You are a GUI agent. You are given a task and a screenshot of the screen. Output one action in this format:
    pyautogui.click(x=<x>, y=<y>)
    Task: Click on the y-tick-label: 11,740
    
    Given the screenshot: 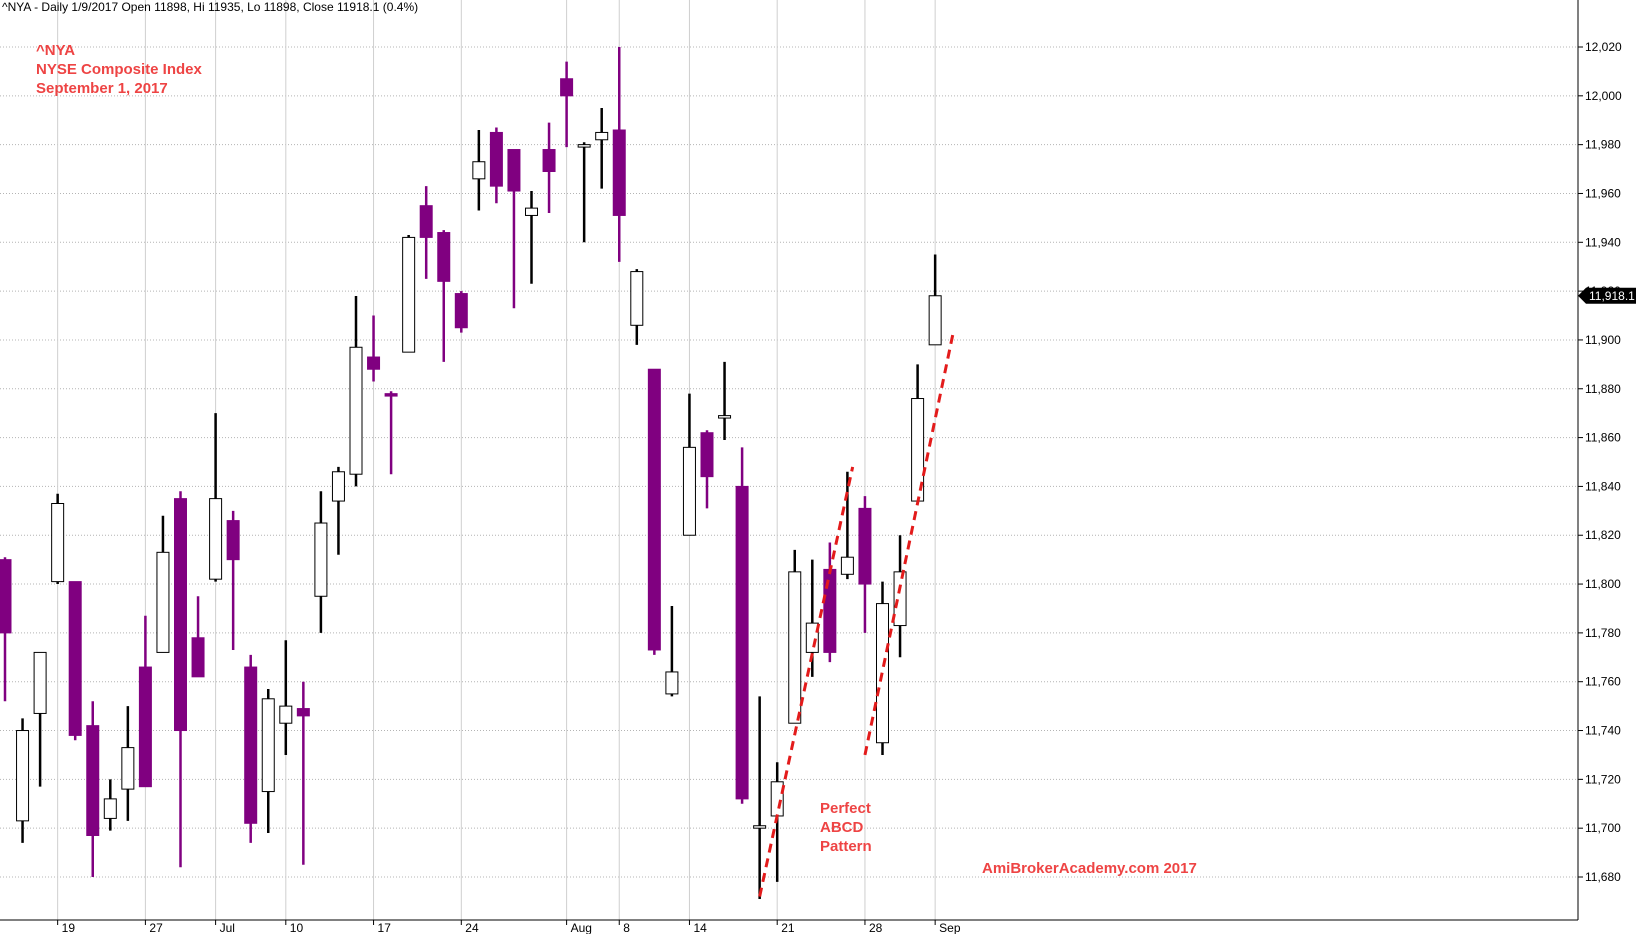 What is the action you would take?
    pyautogui.click(x=1603, y=731)
    